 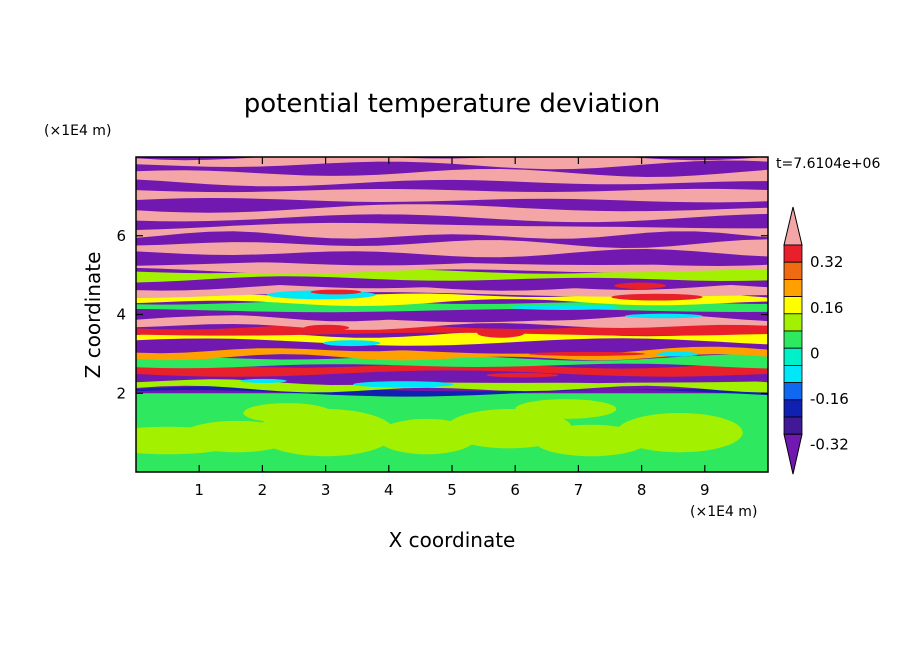 I want to click on y-tick-label: 4, so click(x=121, y=315).